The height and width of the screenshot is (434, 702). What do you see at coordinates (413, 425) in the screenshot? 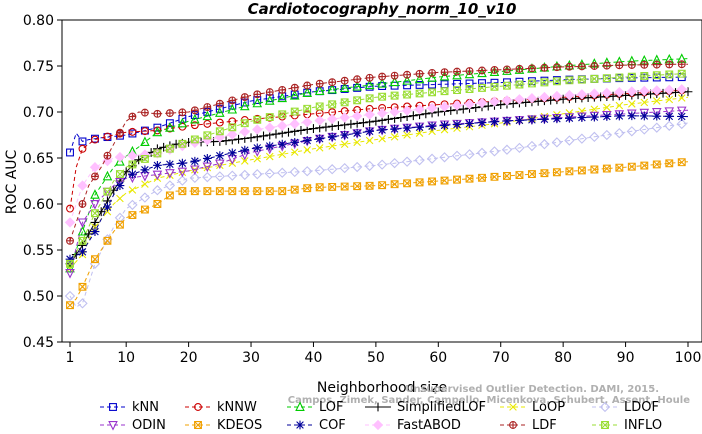
I see `legend-entry-fastabod: FastABOD` at bounding box center [413, 425].